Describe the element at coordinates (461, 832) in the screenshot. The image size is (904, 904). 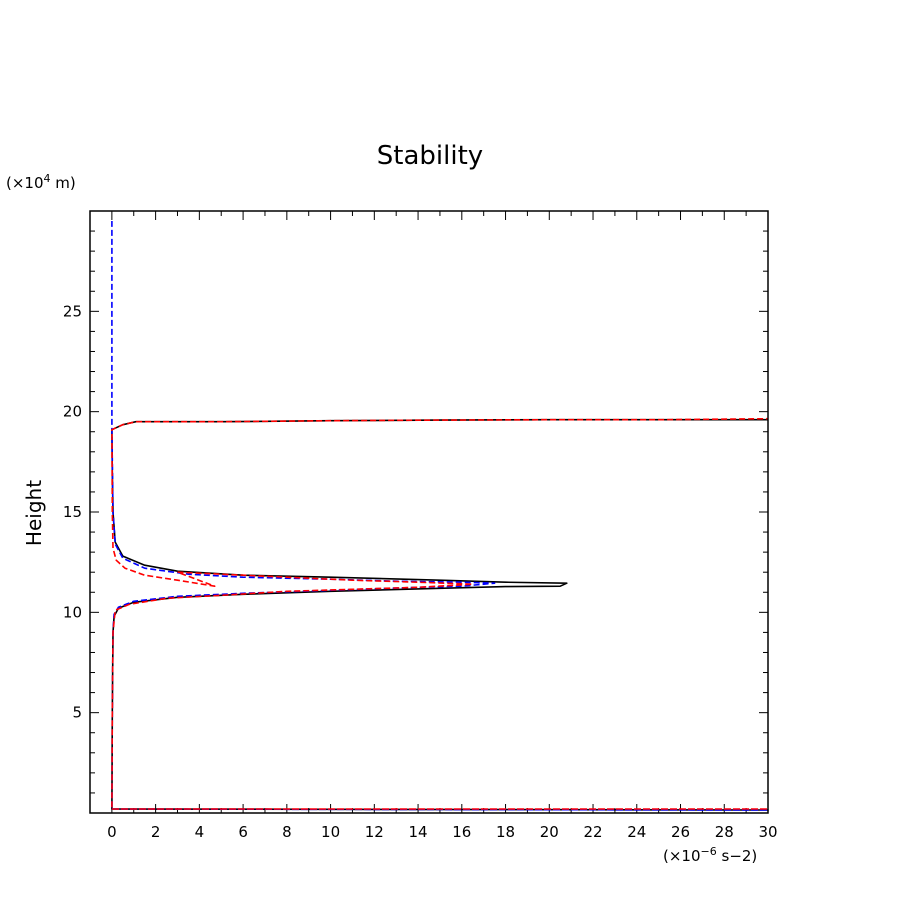
I see `x-tick-label: 16` at that location.